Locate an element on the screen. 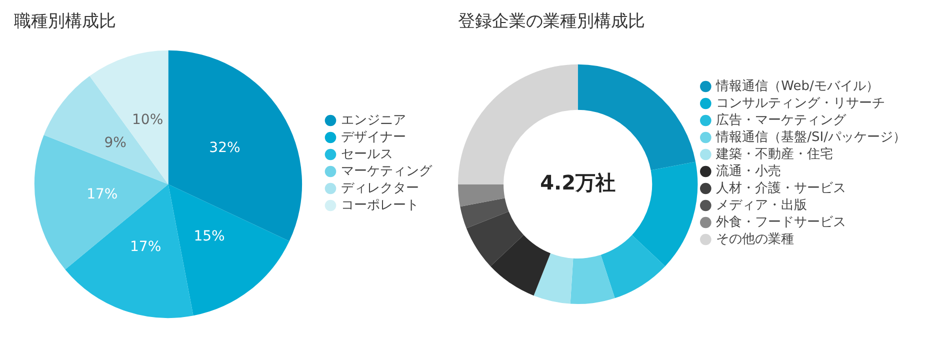 Image resolution: width=932 pixels, height=348 pixels. chart-title: 登録企業の業種別構成比 is located at coordinates (551, 22).